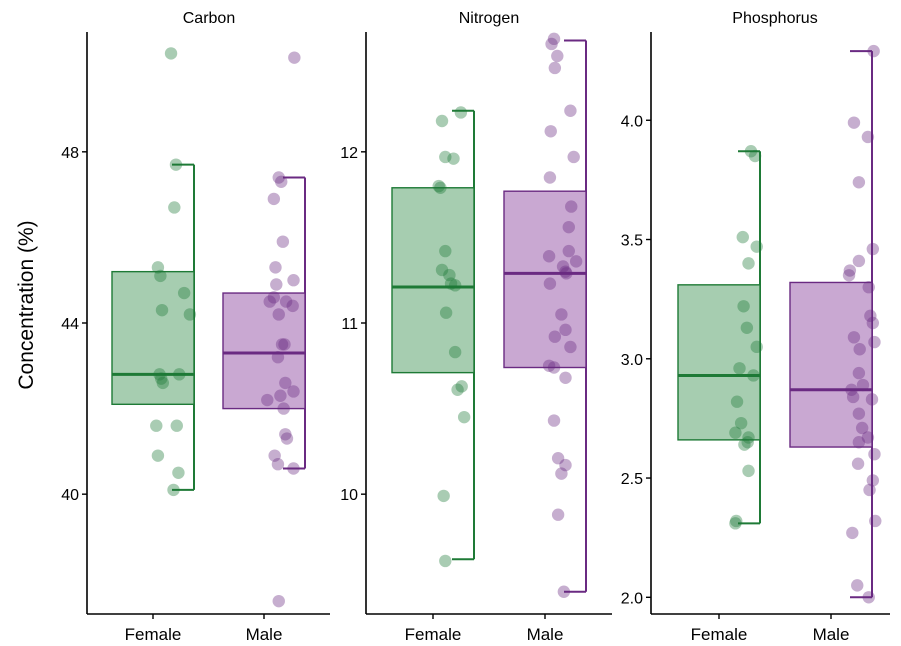 The image size is (901, 646). Describe the element at coordinates (209, 18) in the screenshot. I see `panel-title: Carbon` at that location.